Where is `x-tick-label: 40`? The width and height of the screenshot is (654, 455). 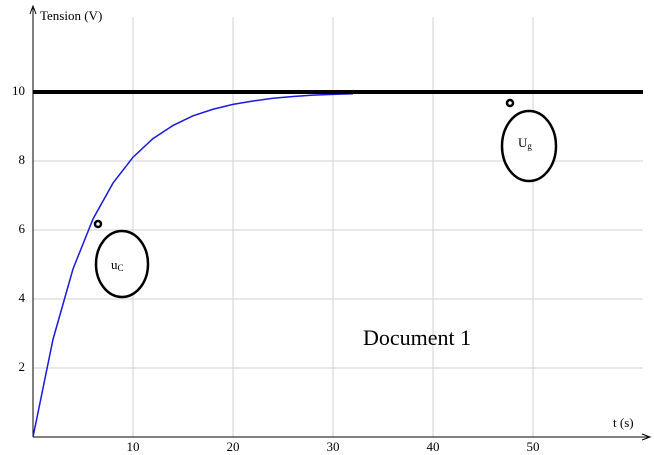 x-tick-label: 40 is located at coordinates (433, 446).